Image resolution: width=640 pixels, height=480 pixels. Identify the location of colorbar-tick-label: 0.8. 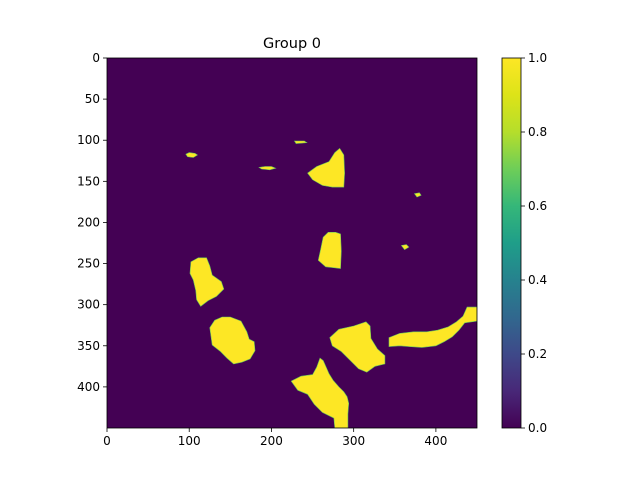
(537, 132).